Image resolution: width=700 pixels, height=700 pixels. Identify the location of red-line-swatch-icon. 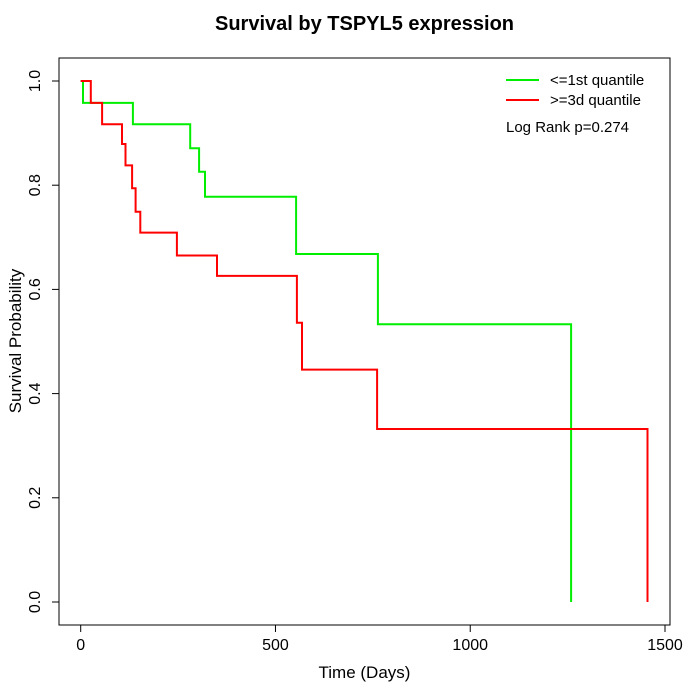
(522, 100).